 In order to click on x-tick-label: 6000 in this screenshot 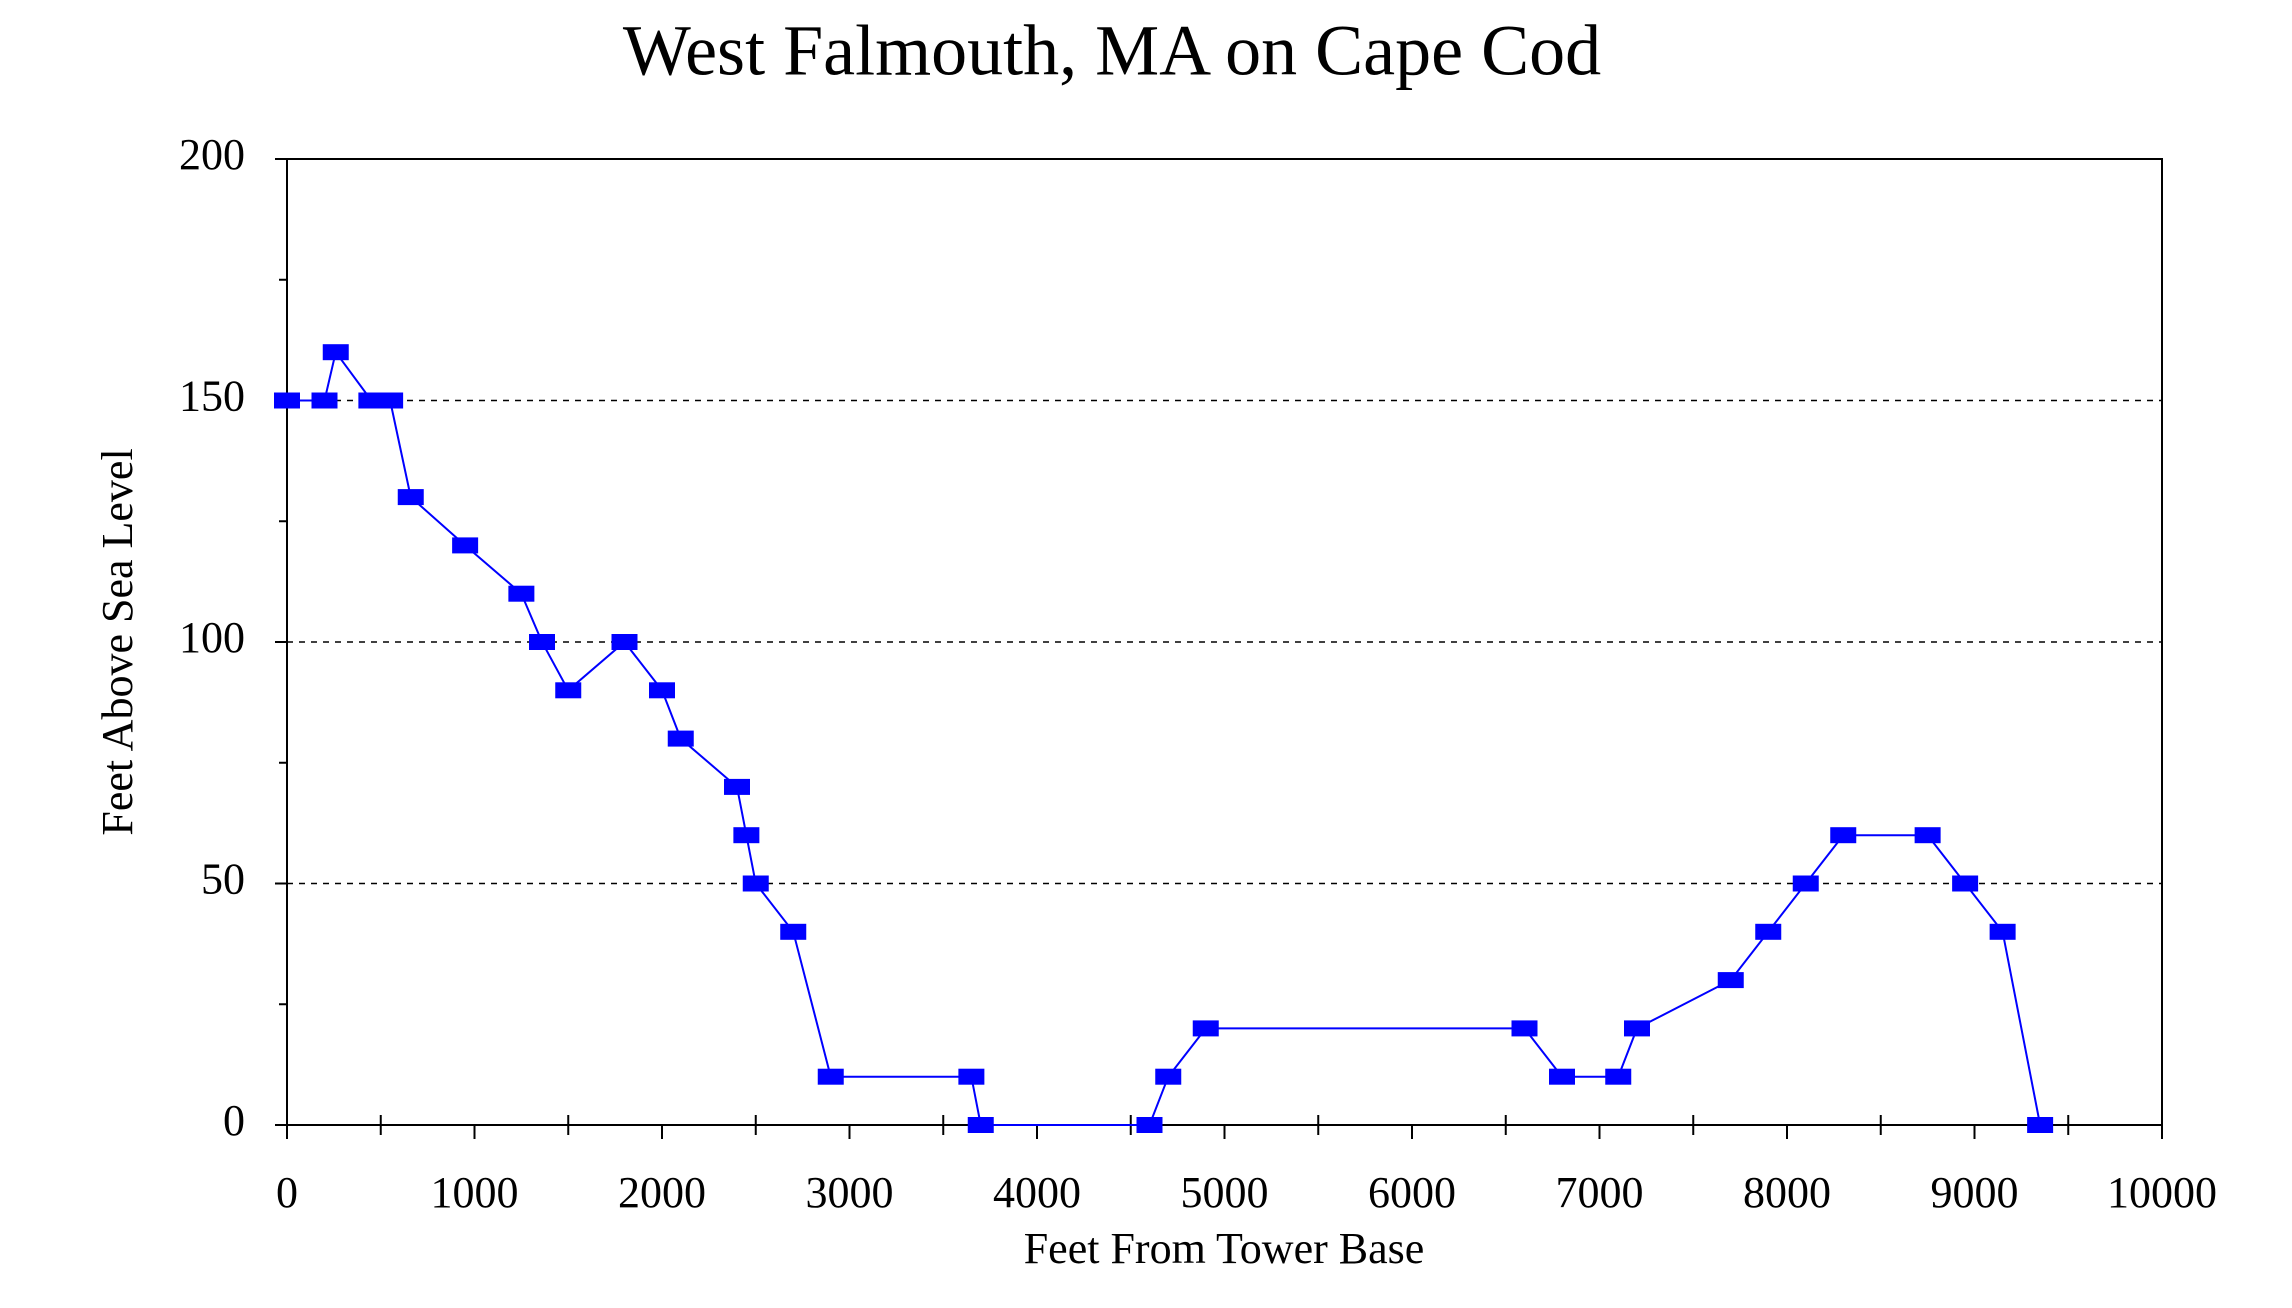, I will do `click(1412, 1192)`.